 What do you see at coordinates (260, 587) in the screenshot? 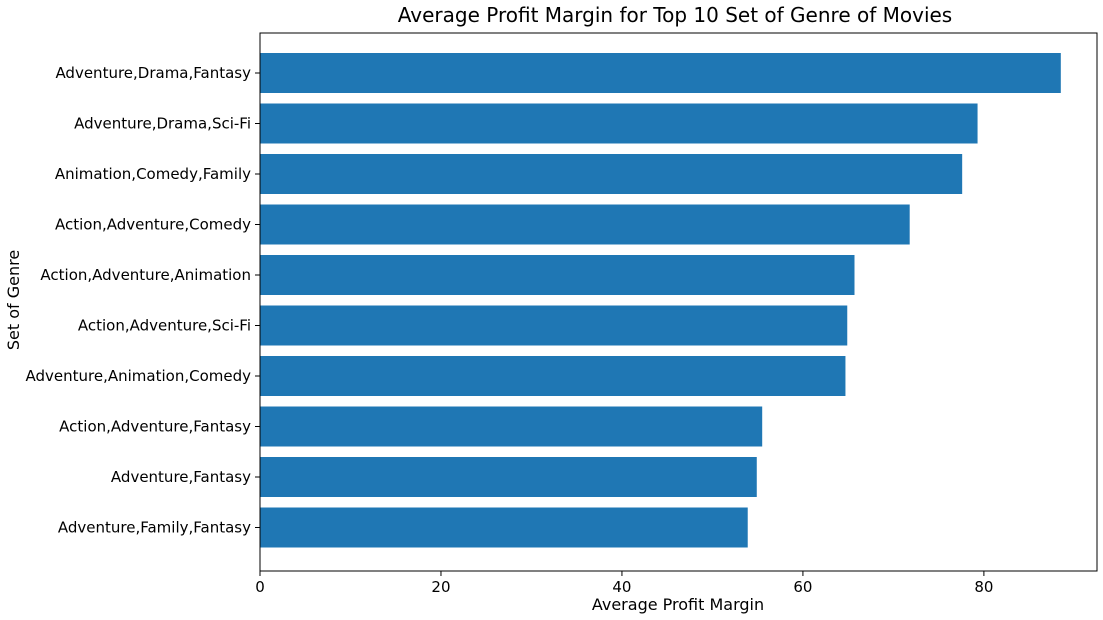
I see `x-tick-label: 0` at bounding box center [260, 587].